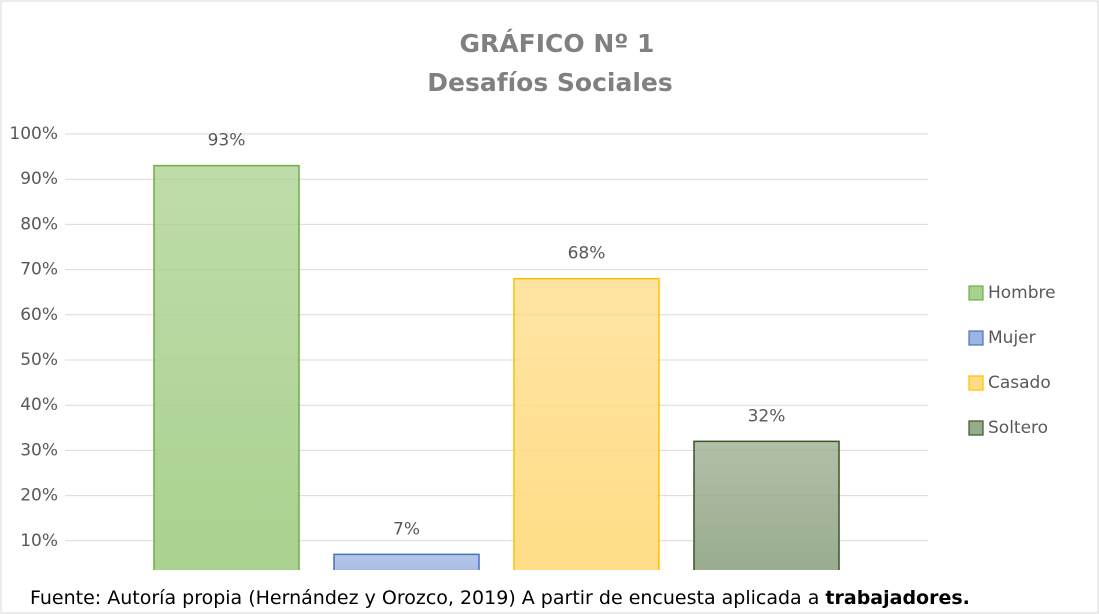  I want to click on legend-label: Mujer, so click(1012, 338).